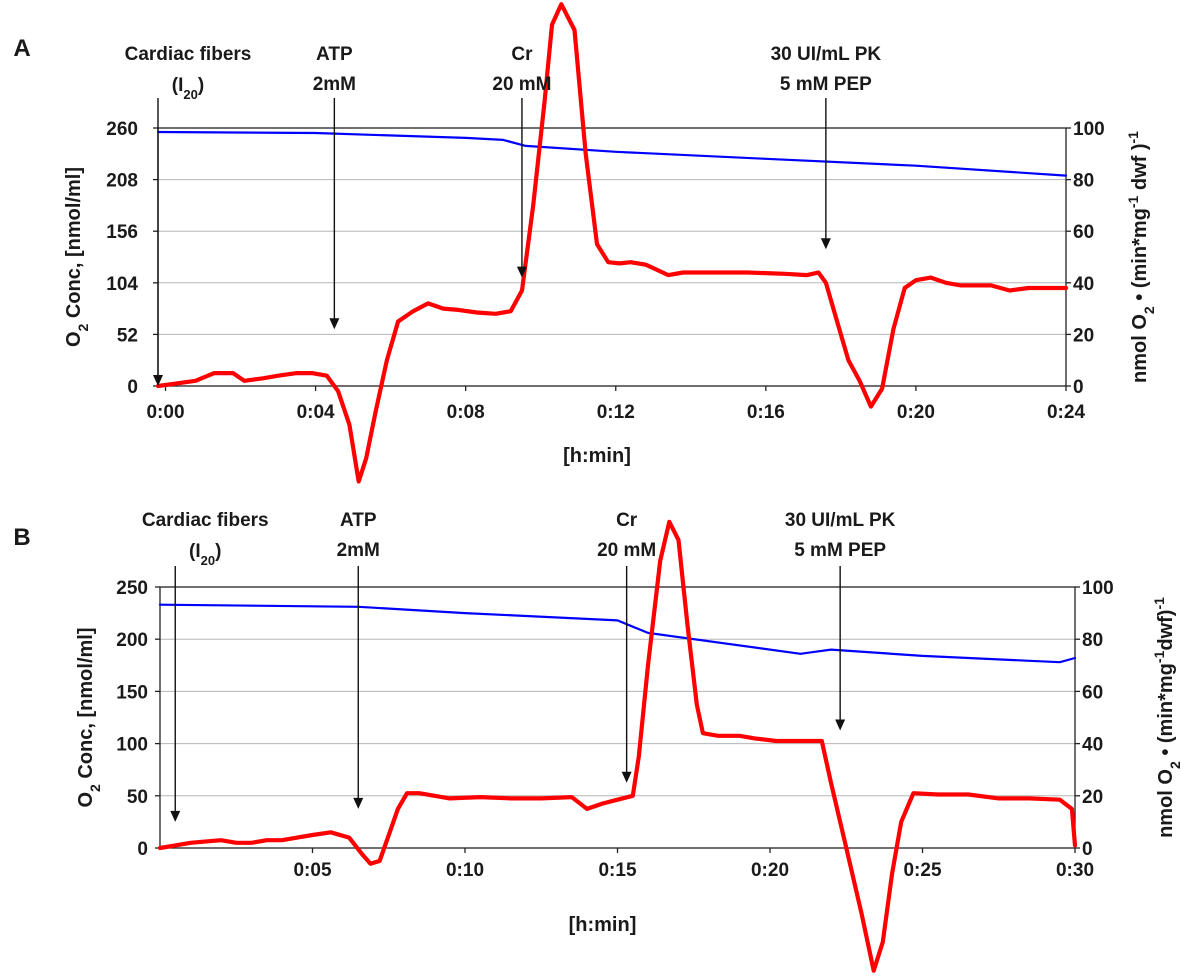 This screenshot has width=1181, height=977. Describe the element at coordinates (122, 129) in the screenshot. I see `y-left-tick-label: 260` at that location.